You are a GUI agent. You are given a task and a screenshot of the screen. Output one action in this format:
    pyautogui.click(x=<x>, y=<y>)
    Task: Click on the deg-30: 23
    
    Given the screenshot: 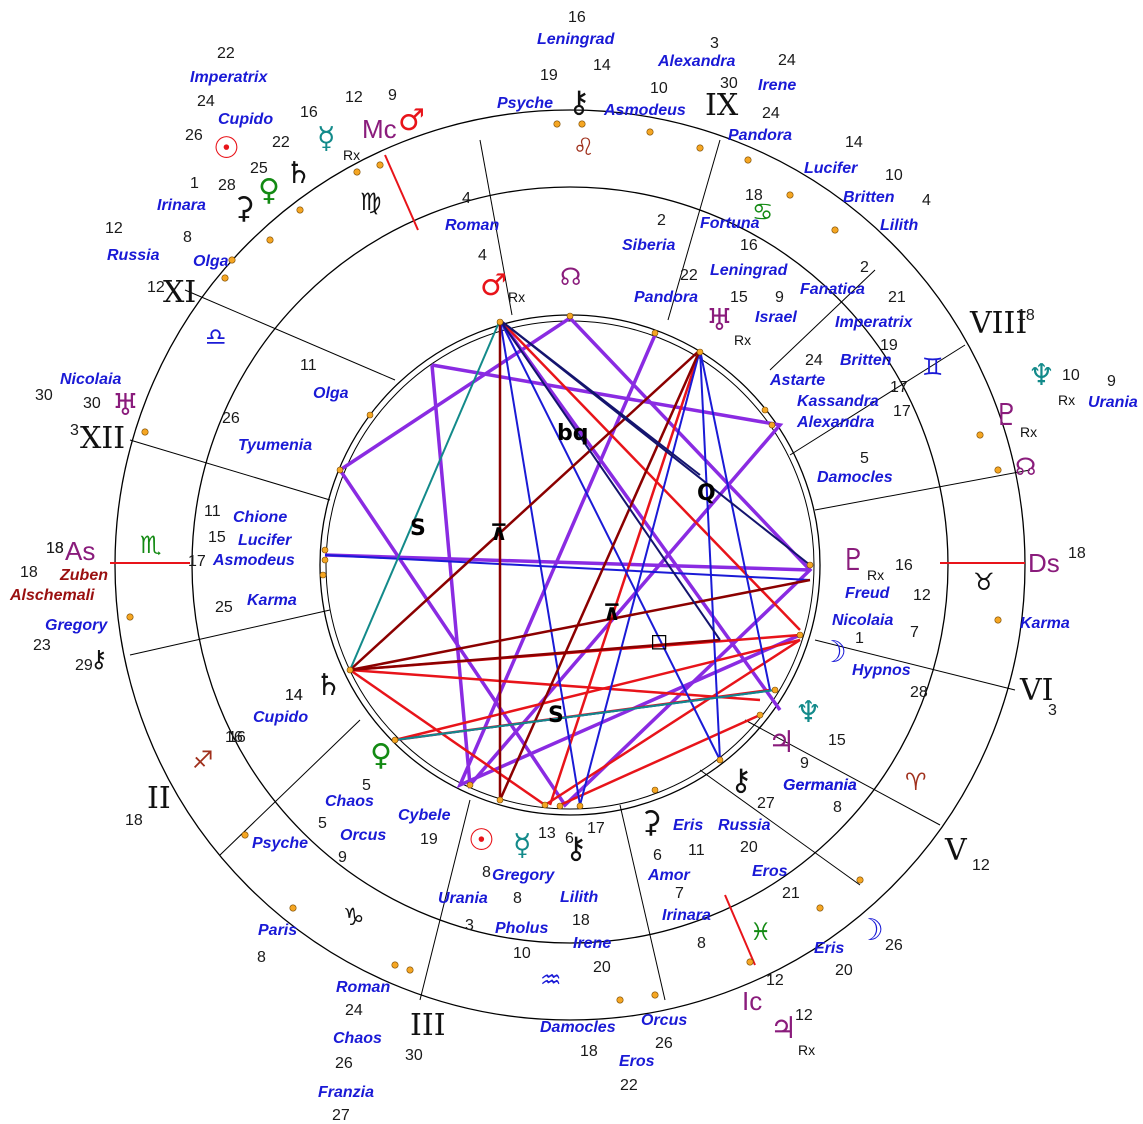 What is the action you would take?
    pyautogui.click(x=42, y=645)
    